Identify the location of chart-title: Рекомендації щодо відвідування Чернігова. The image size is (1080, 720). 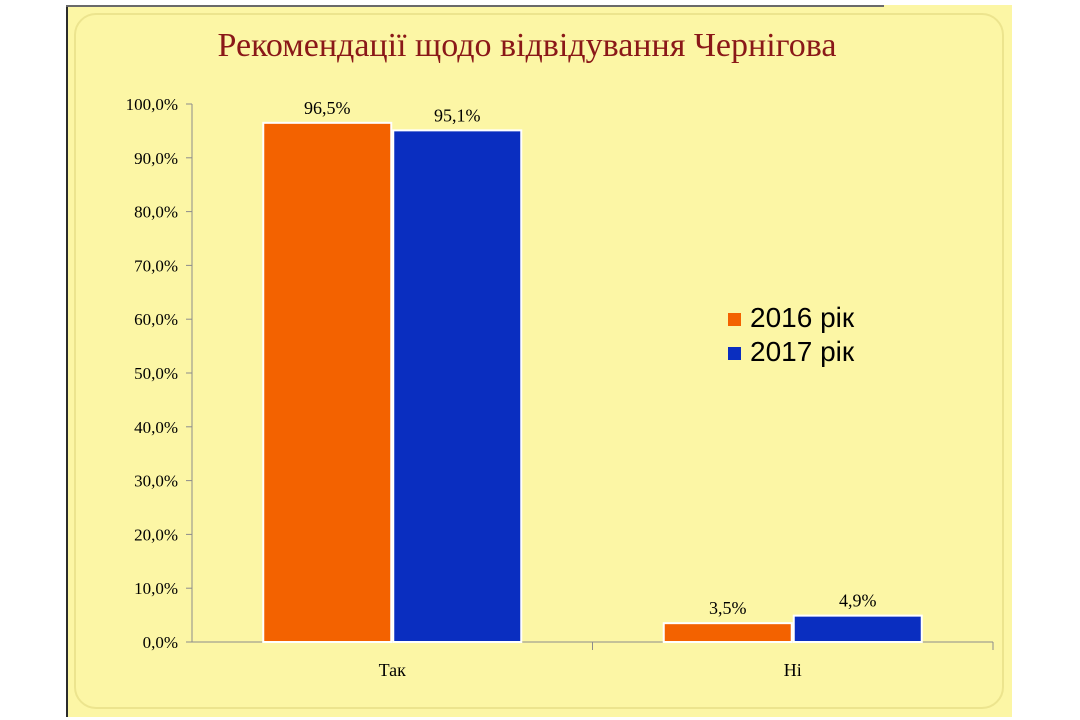
(527, 45).